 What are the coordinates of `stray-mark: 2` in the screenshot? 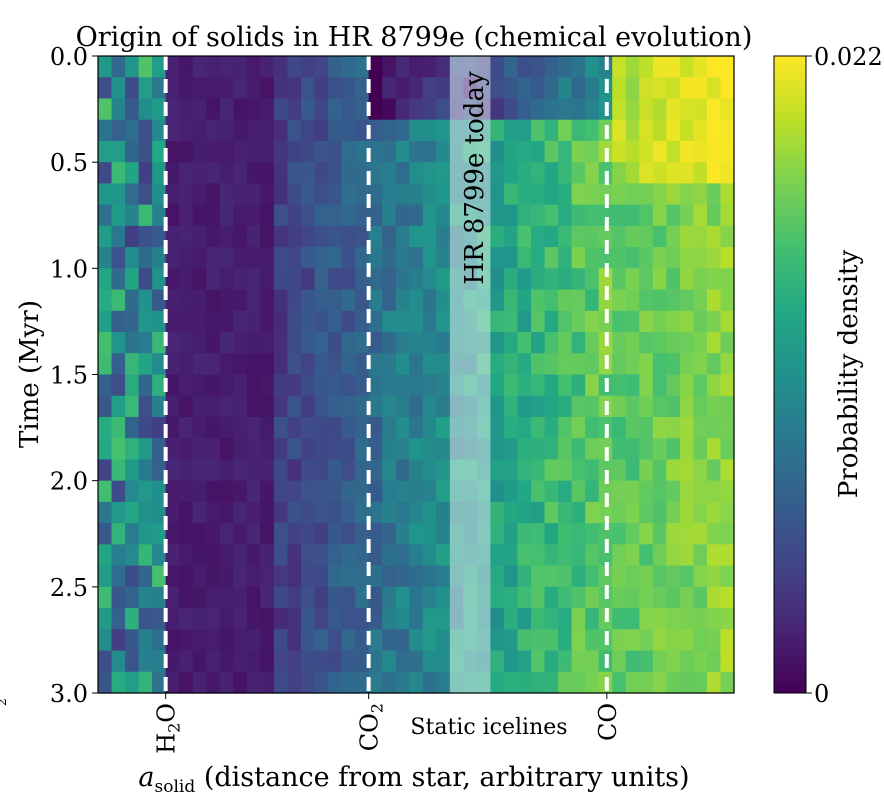 It's located at (4, 702).